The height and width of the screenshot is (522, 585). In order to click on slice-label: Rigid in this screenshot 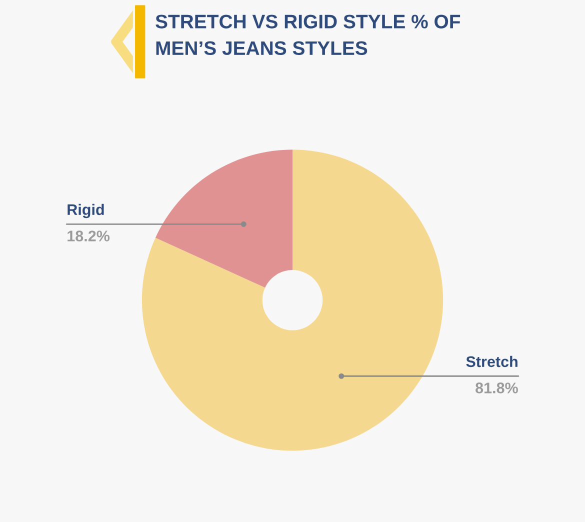, I will do `click(86, 211)`.